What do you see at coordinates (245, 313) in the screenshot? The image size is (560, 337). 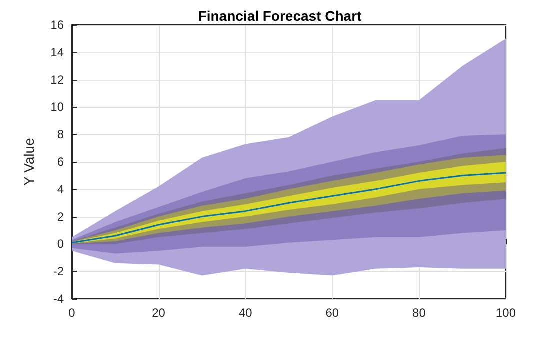 I see `x-tick-label: 40` at bounding box center [245, 313].